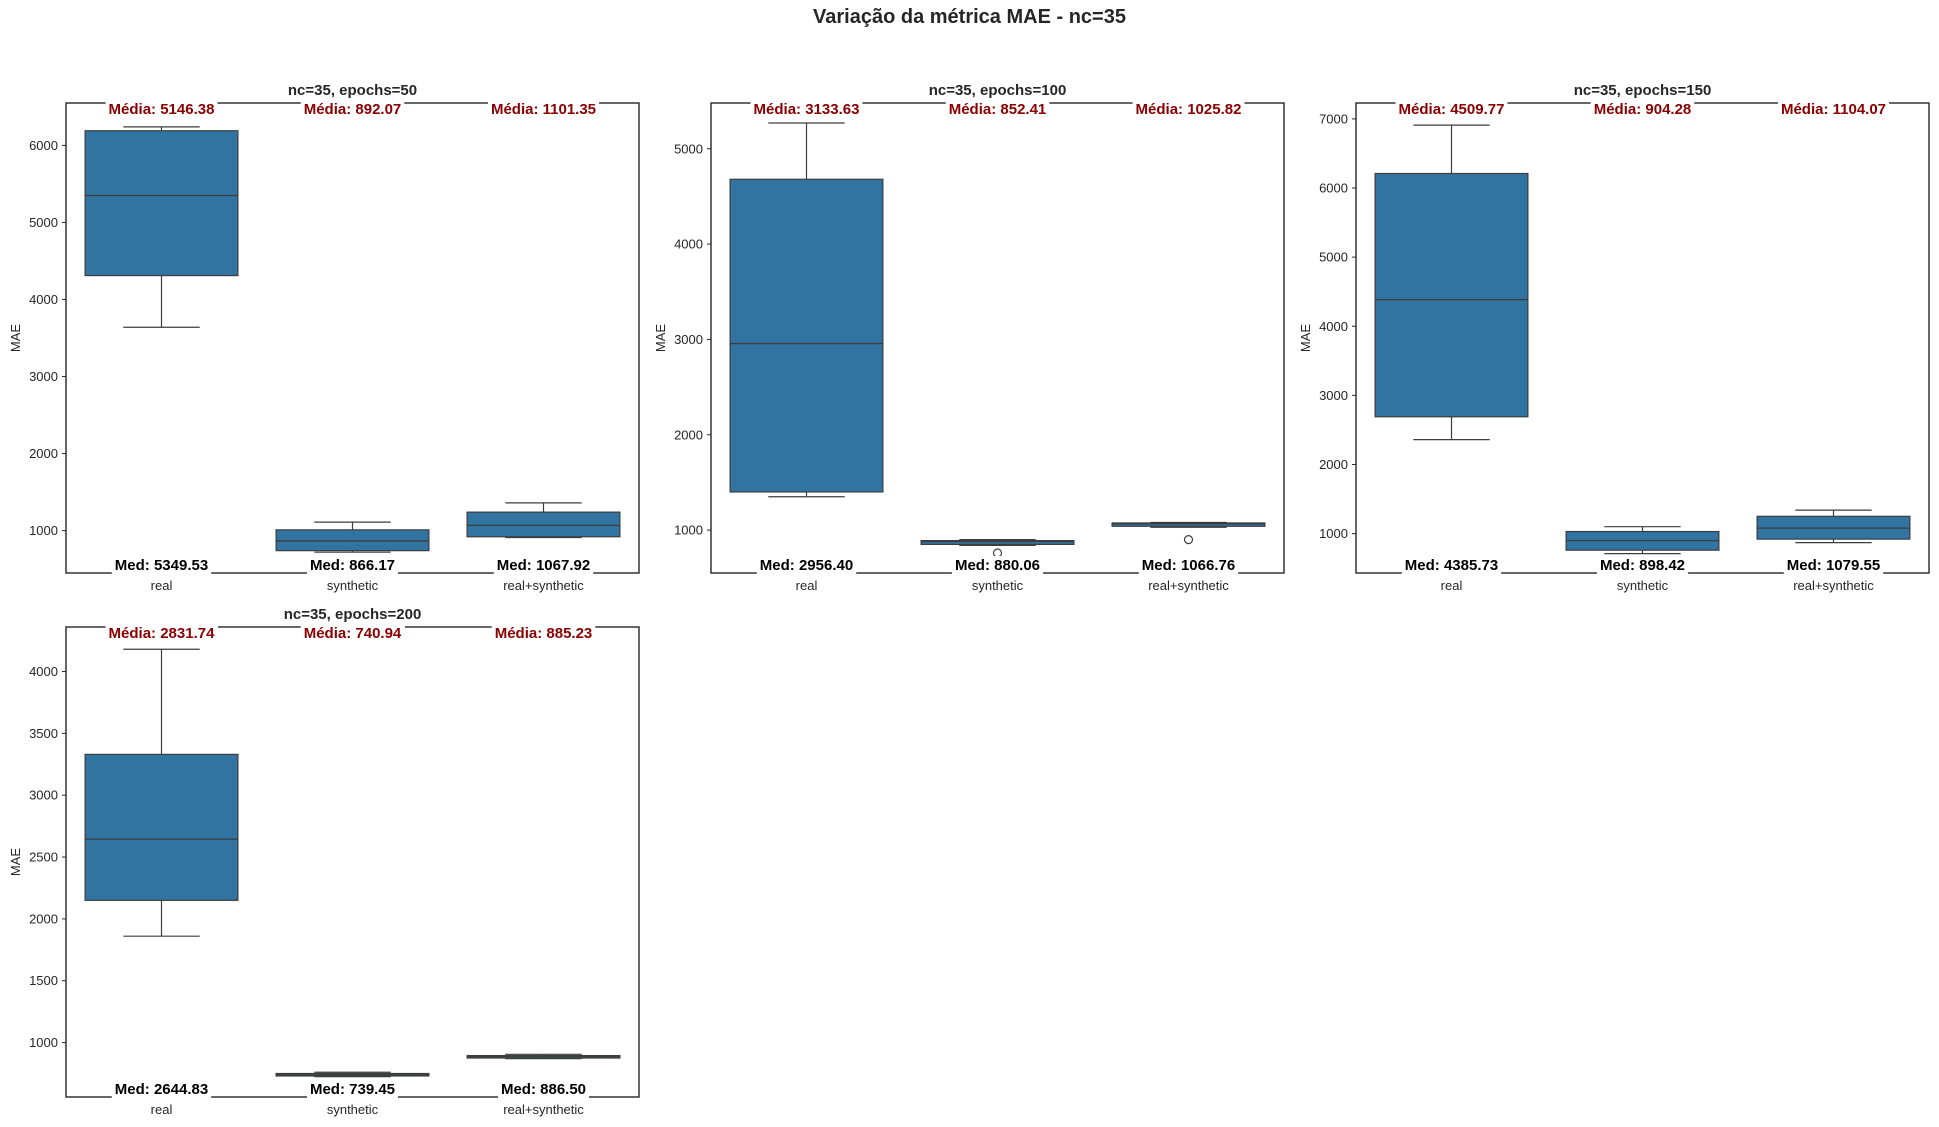  I want to click on subplot-title: nc=35, epochs=50, so click(352, 90).